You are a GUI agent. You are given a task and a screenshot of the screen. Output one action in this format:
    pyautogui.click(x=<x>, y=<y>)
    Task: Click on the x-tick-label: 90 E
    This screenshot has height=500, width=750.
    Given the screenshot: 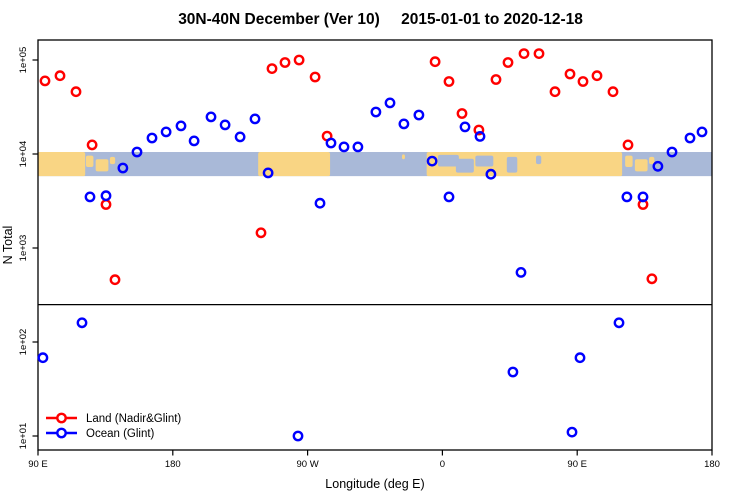 What is the action you would take?
    pyautogui.click(x=38, y=464)
    